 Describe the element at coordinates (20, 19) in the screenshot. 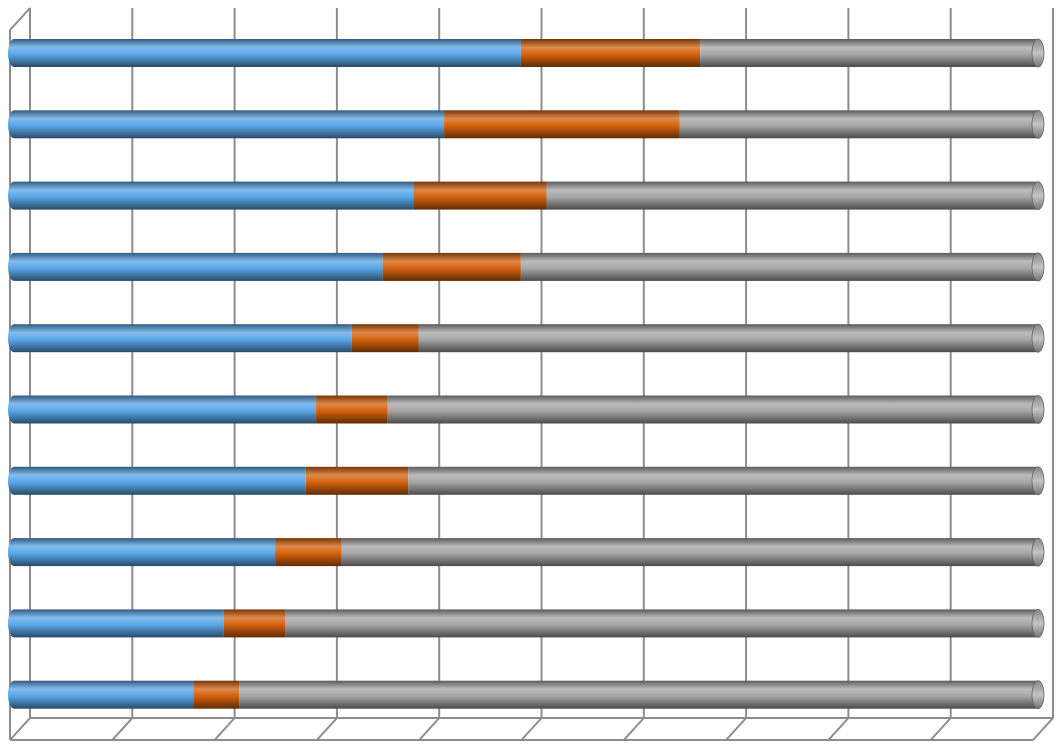

I see `side-wall-top` at that location.